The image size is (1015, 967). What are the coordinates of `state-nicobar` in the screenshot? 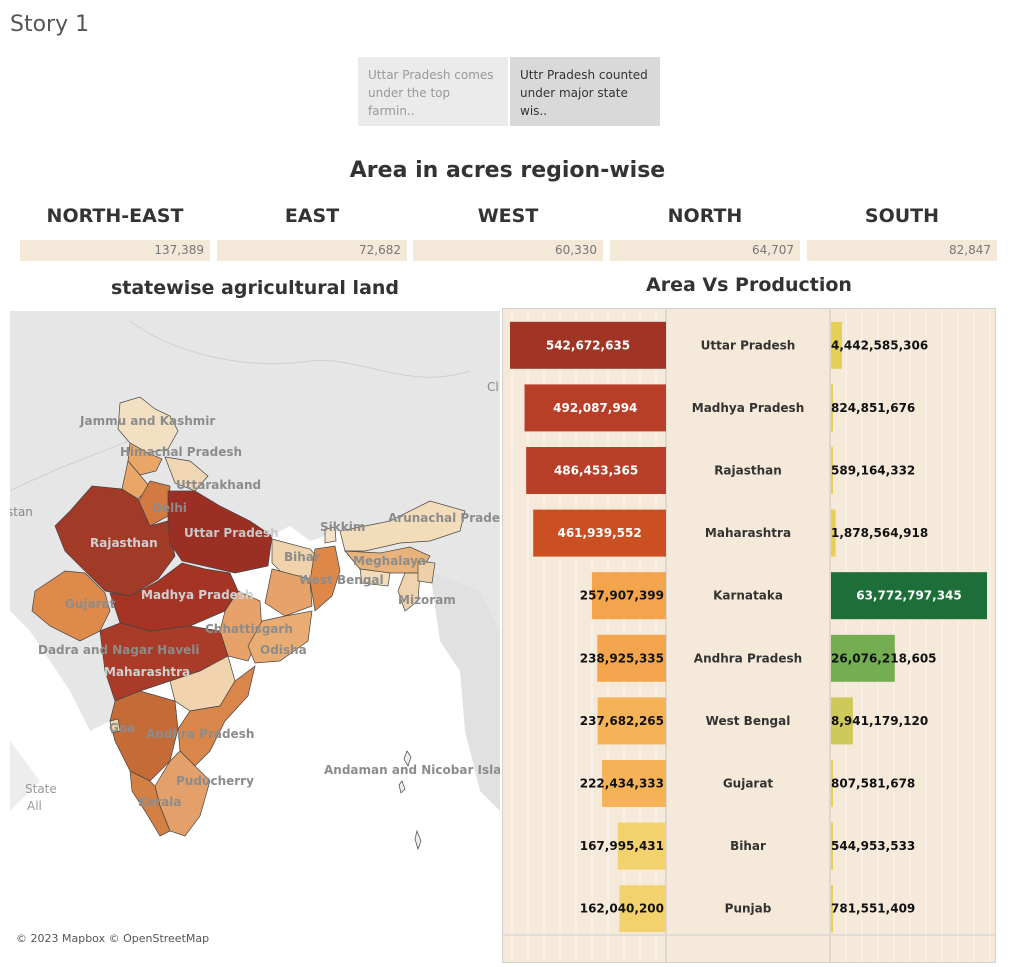 It's located at (418, 840).